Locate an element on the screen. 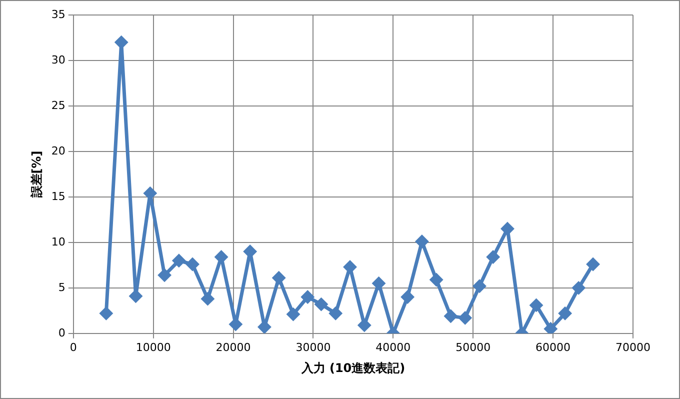 Image resolution: width=680 pixels, height=399 pixels. x-tick-label: 60000 is located at coordinates (553, 347).